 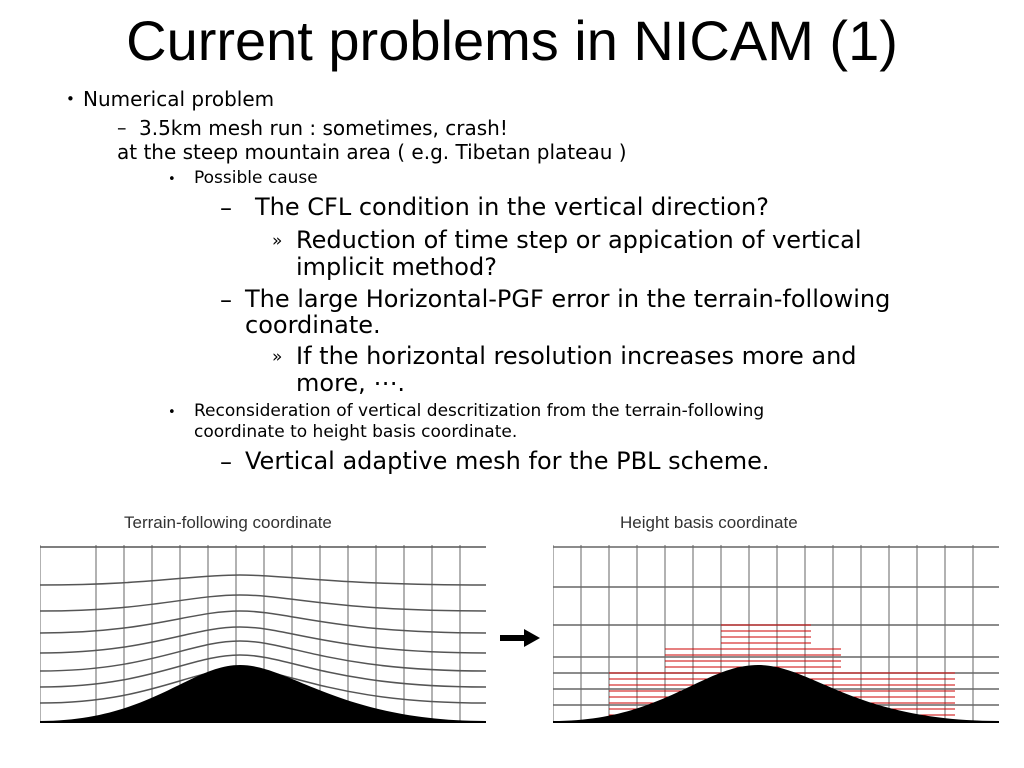 What do you see at coordinates (228, 522) in the screenshot?
I see `terrain-following-label: Terrain-following coordinate` at bounding box center [228, 522].